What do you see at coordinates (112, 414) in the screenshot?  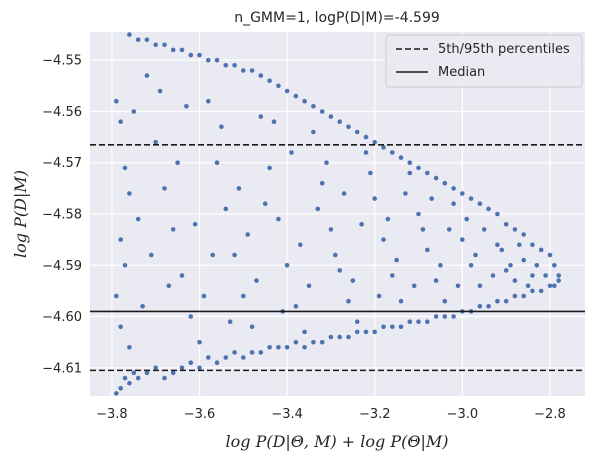 I see `x-tick-label: −3.8` at bounding box center [112, 414].